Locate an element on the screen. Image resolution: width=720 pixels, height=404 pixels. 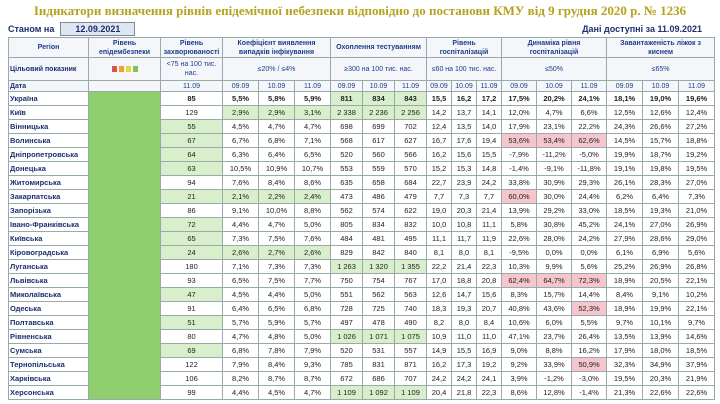
value: 2,2% is located at coordinates (276, 196).